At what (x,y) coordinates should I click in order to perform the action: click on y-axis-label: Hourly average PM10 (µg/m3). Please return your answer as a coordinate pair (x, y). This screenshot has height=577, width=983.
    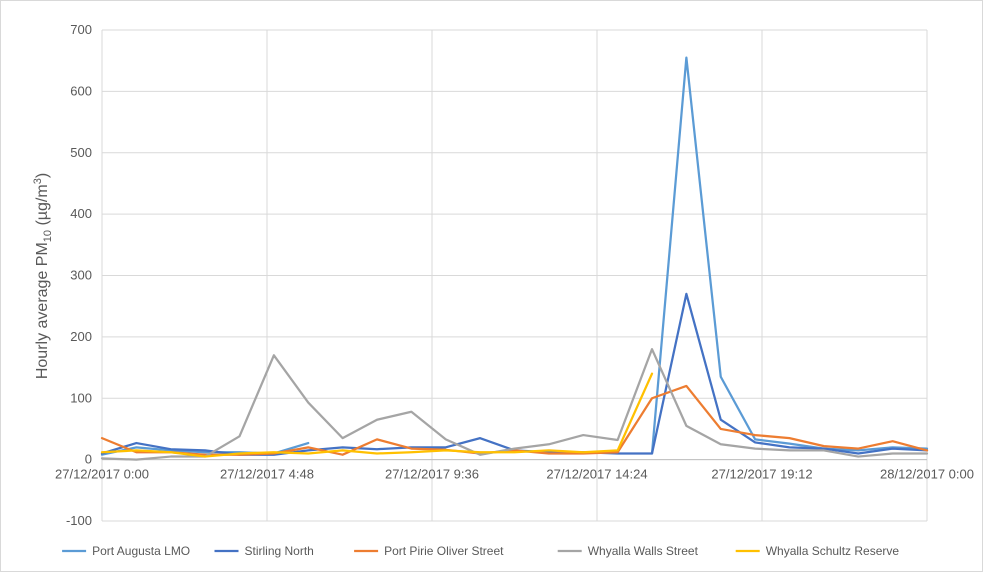
    Looking at the image, I should click on (43, 276).